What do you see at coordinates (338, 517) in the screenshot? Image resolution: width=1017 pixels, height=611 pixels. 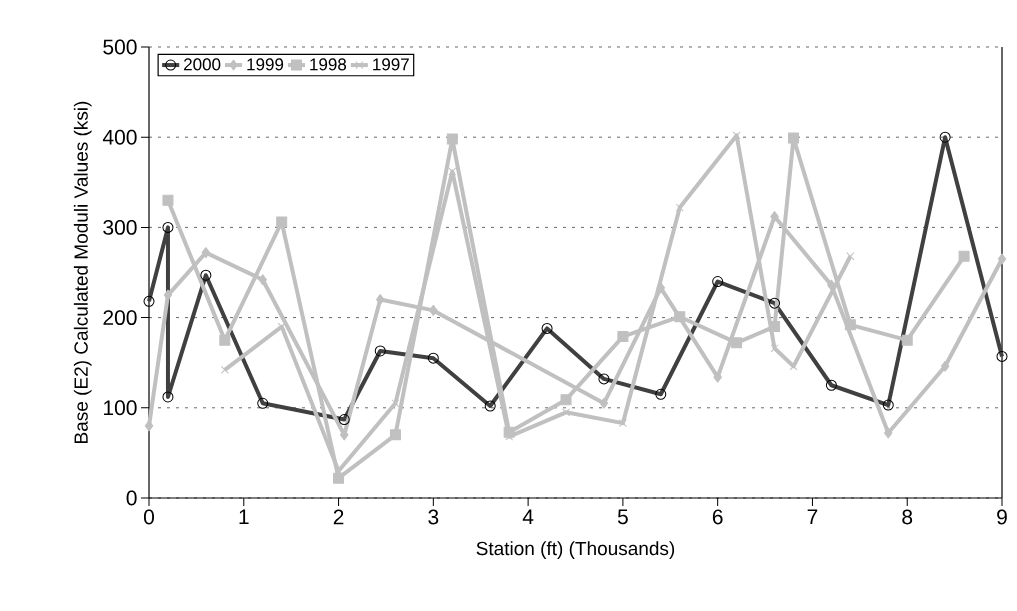 I see `x-tick-label: 2` at bounding box center [338, 517].